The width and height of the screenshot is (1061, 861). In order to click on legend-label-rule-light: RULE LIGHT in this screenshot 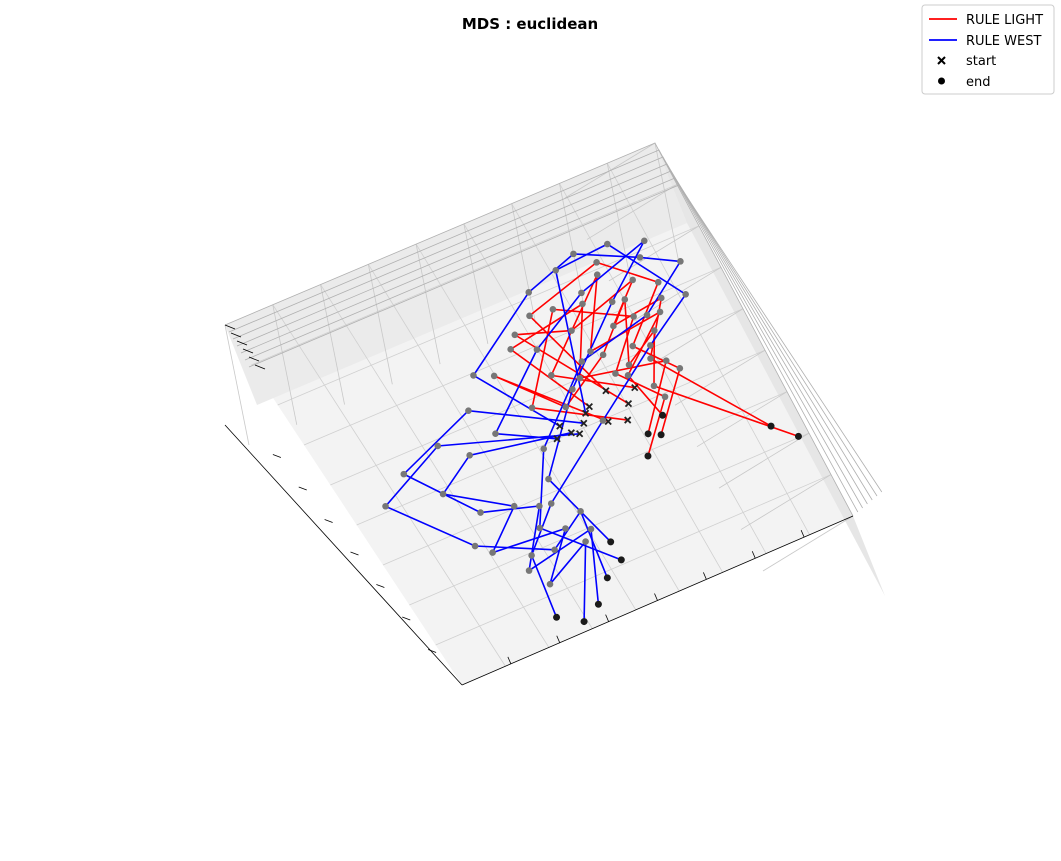, I will do `click(1004, 20)`.